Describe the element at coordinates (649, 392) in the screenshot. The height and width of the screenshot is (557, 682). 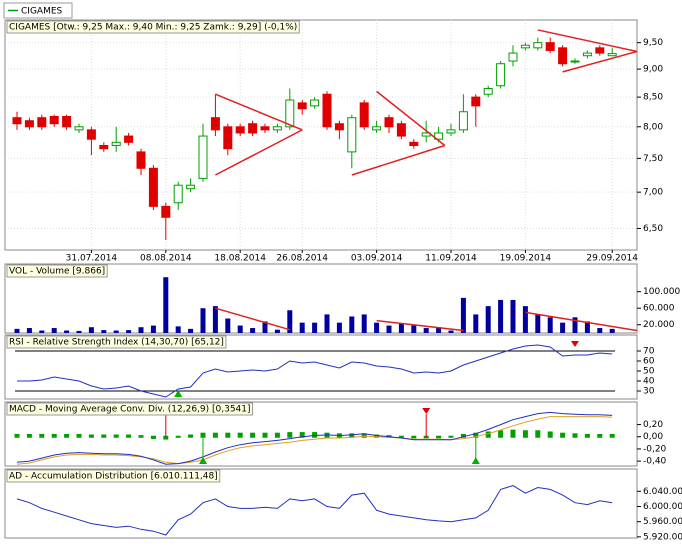
I see `y-tick-label: 30` at that location.